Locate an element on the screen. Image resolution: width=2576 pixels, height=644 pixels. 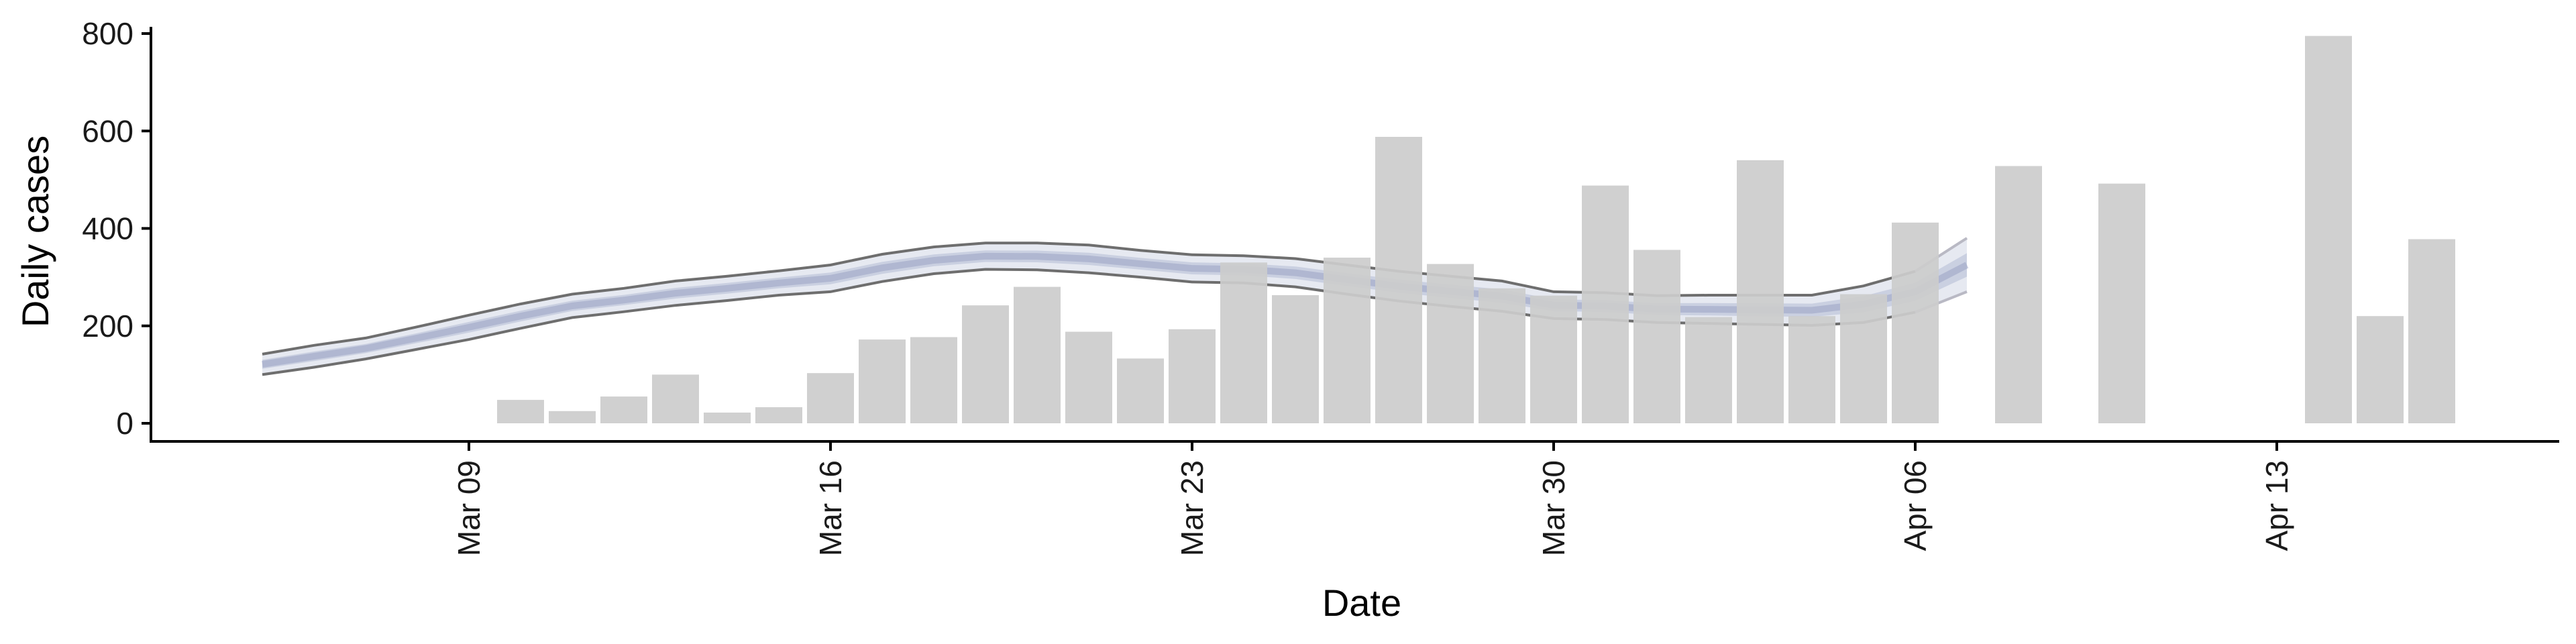
y-tick-label-0: 0 is located at coordinates (124, 423).